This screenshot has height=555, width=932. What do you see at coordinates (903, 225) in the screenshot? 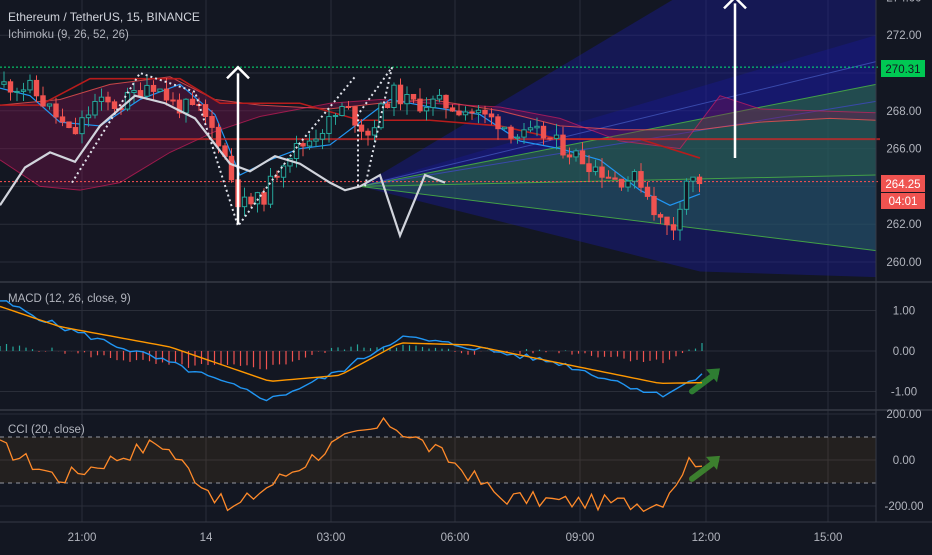
I see `price-tick-label: 262.00` at bounding box center [903, 225].